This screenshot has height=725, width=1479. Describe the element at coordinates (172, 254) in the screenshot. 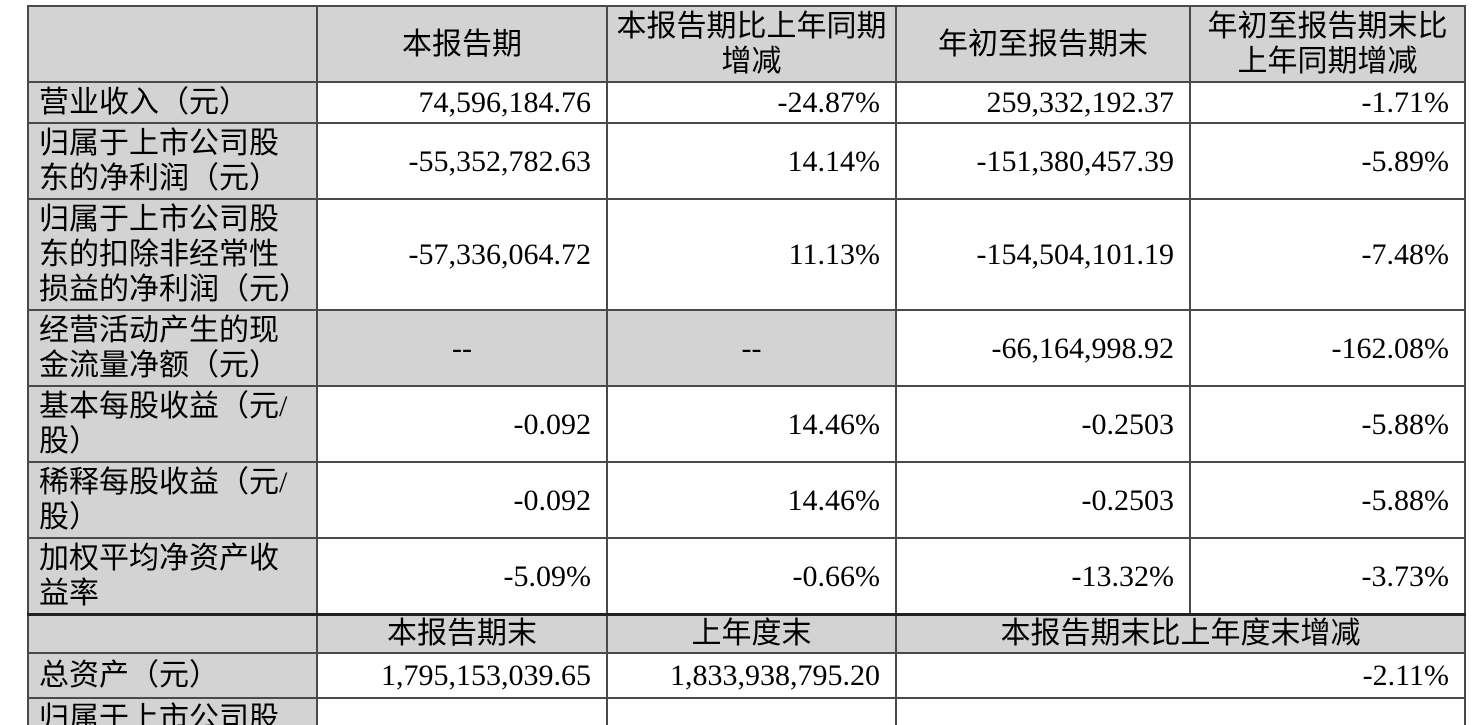

I see `net-profit-excl-label: 归属于上市公司股东的扣除非经常性损益的净利润（元）` at that location.